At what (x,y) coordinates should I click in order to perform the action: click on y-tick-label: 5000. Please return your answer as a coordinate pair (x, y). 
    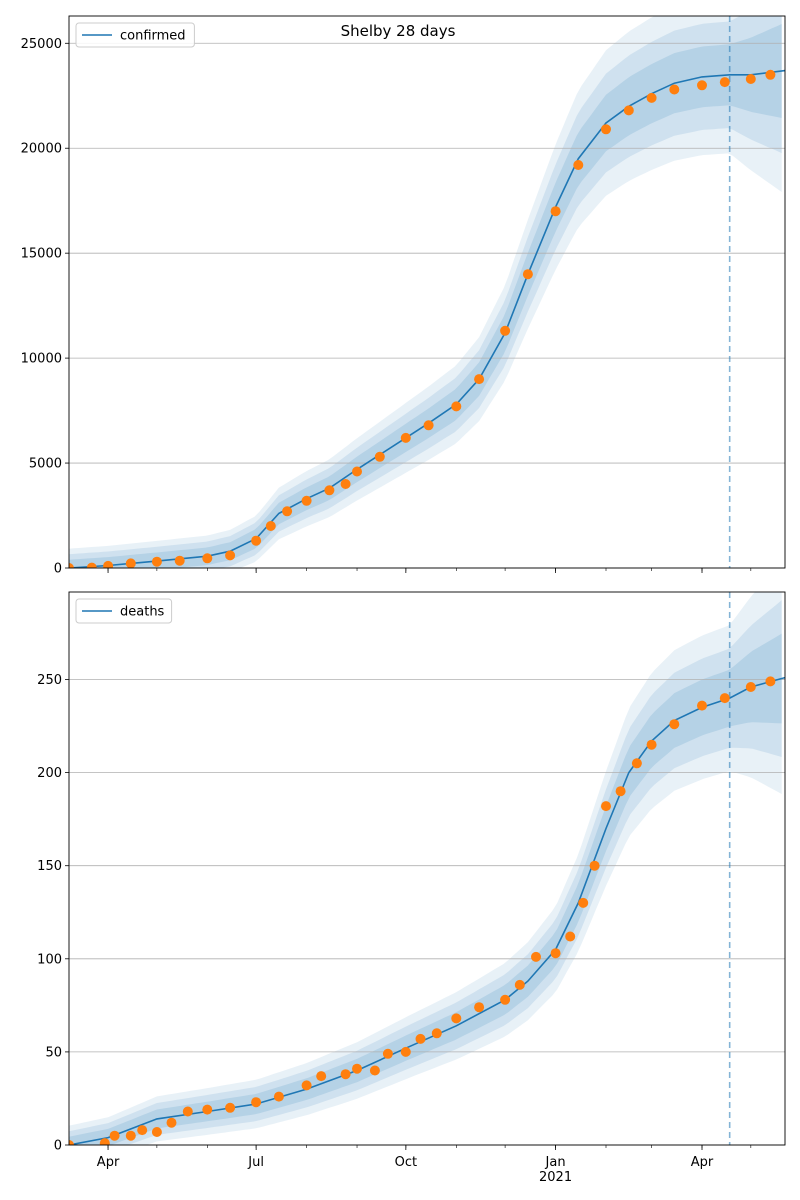
    Looking at the image, I should click on (45, 464).